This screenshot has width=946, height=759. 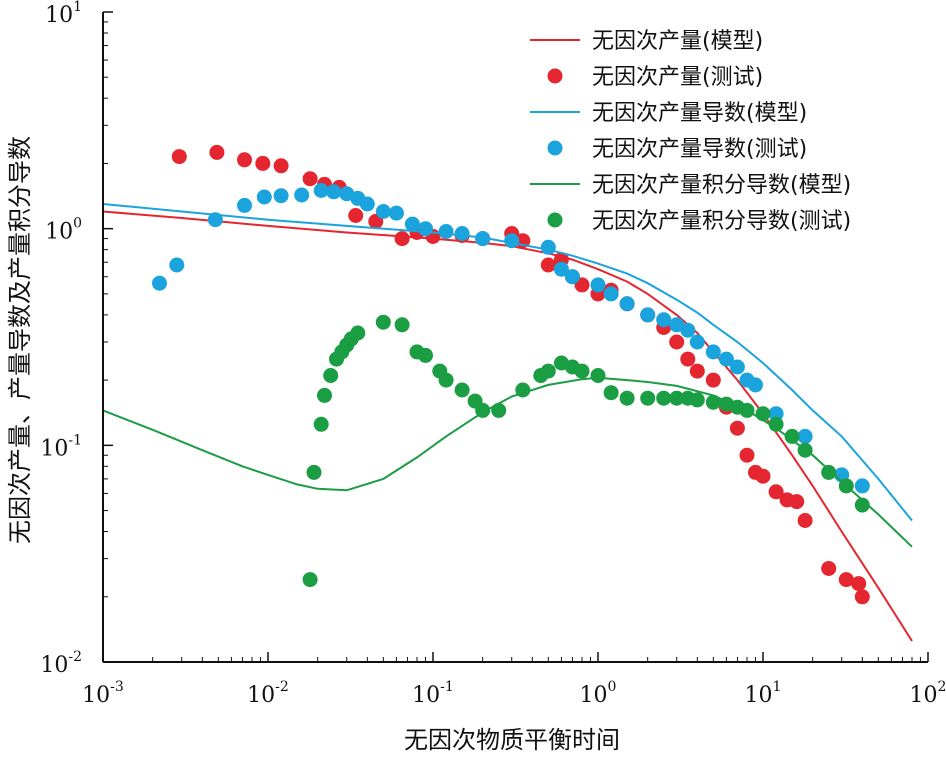 What do you see at coordinates (598, 693) in the screenshot?
I see `x-tick-label: 10⁰` at bounding box center [598, 693].